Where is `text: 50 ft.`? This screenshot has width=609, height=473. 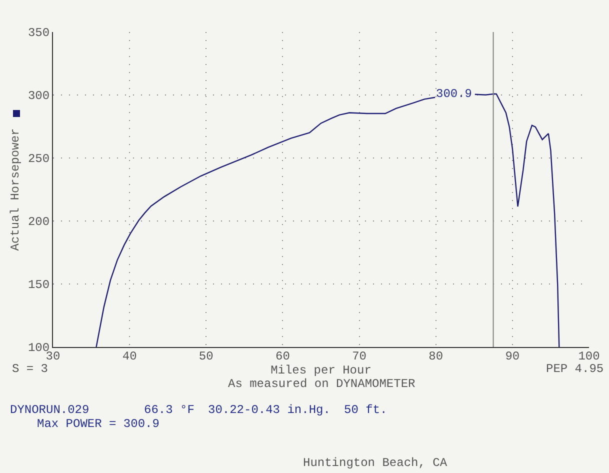
text: 50 ft. is located at coordinates (366, 410).